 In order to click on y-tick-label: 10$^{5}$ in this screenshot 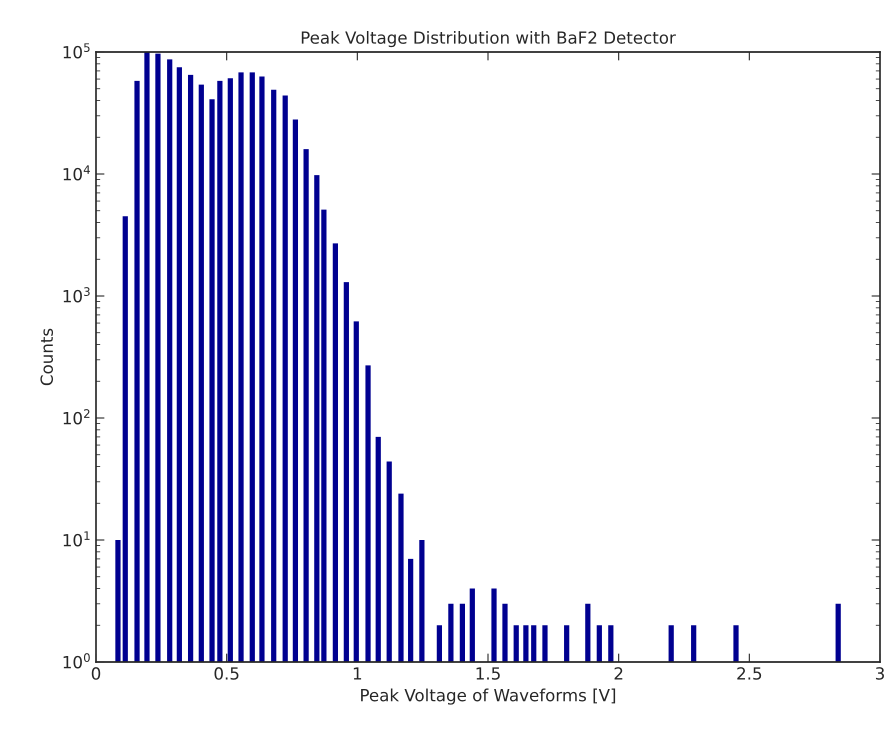, I will do `click(77, 50)`.